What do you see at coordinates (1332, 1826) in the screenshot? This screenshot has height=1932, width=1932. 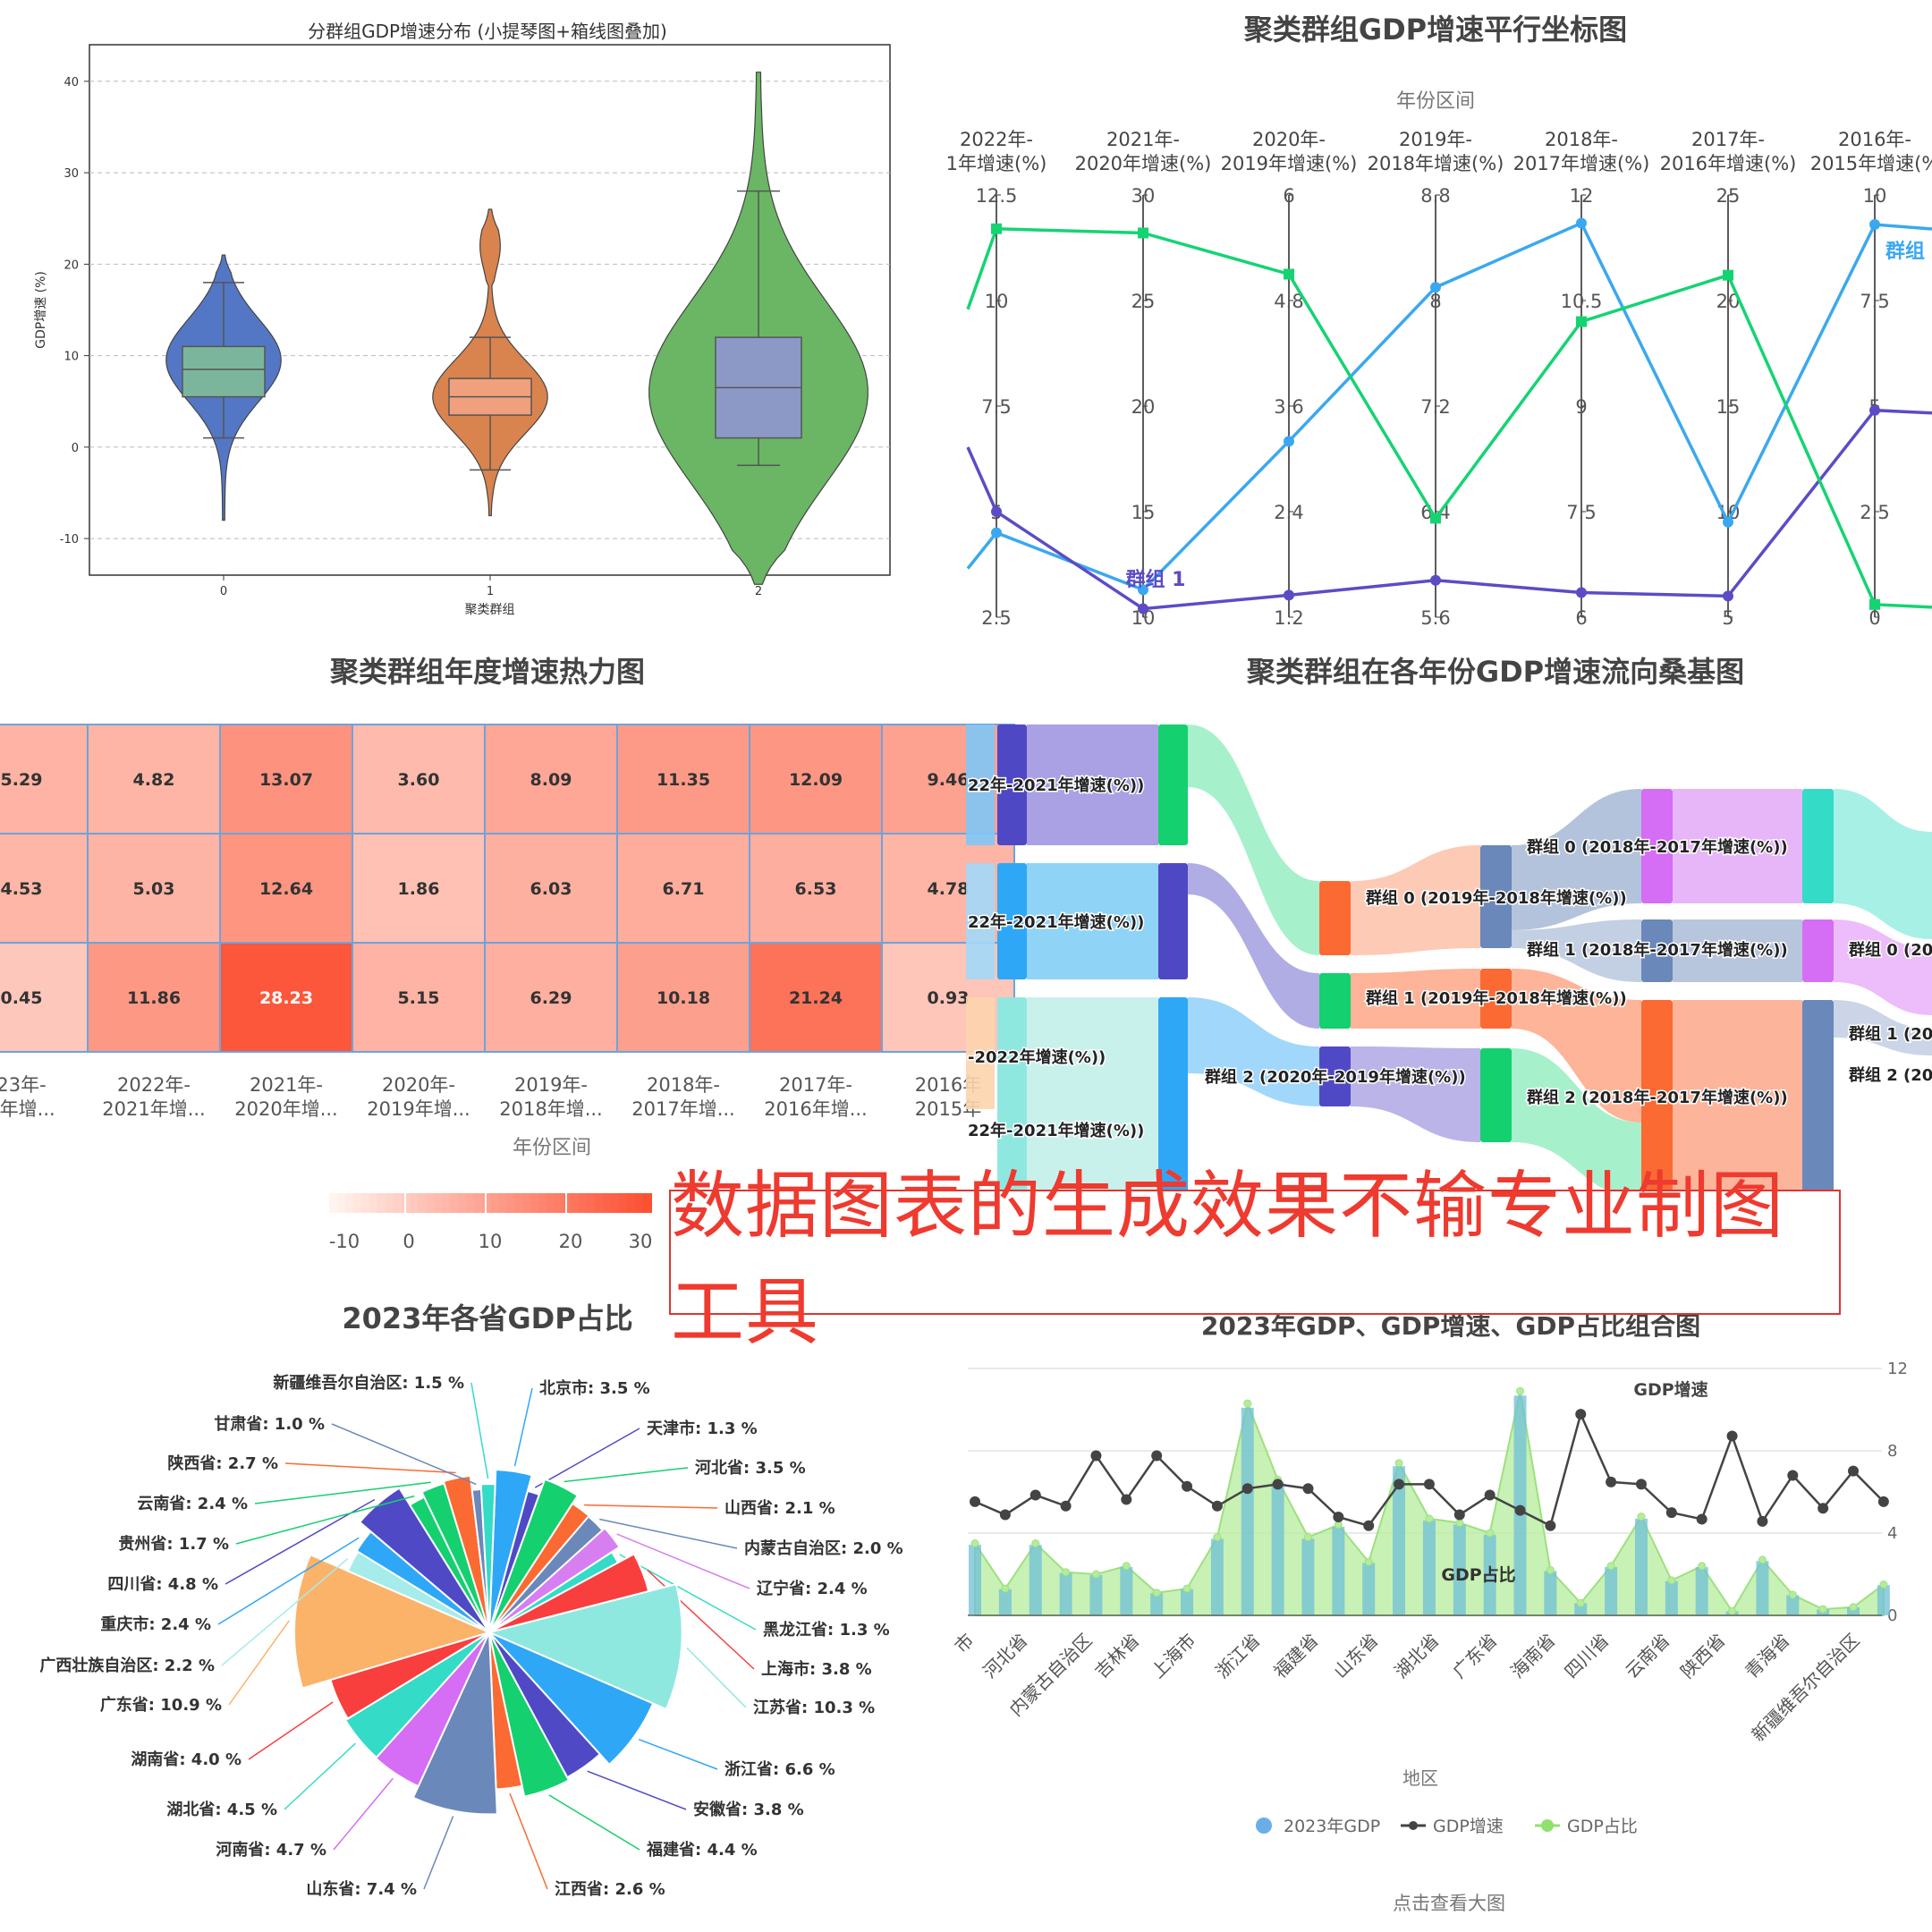 I see `combo-legend-label: 2023年GDP` at bounding box center [1332, 1826].